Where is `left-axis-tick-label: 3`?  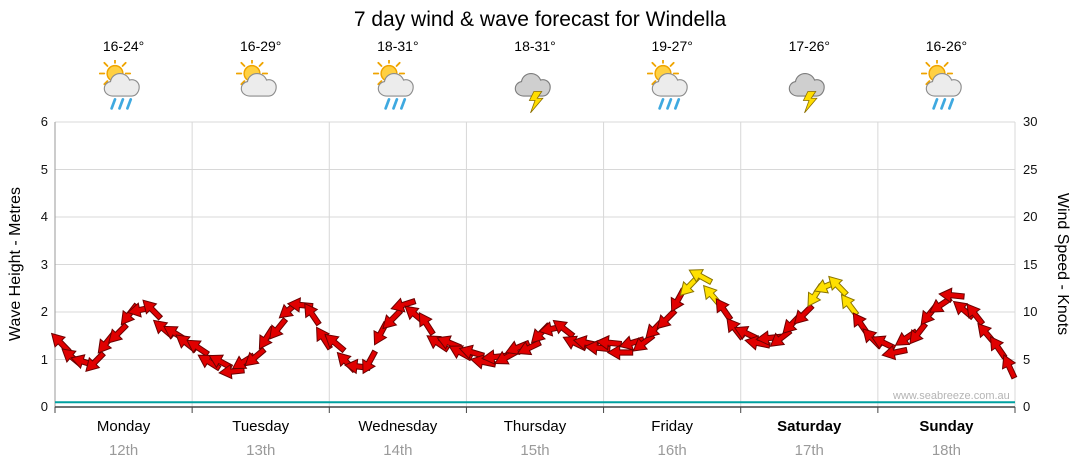 left-axis-tick-label: 3 is located at coordinates (44, 264).